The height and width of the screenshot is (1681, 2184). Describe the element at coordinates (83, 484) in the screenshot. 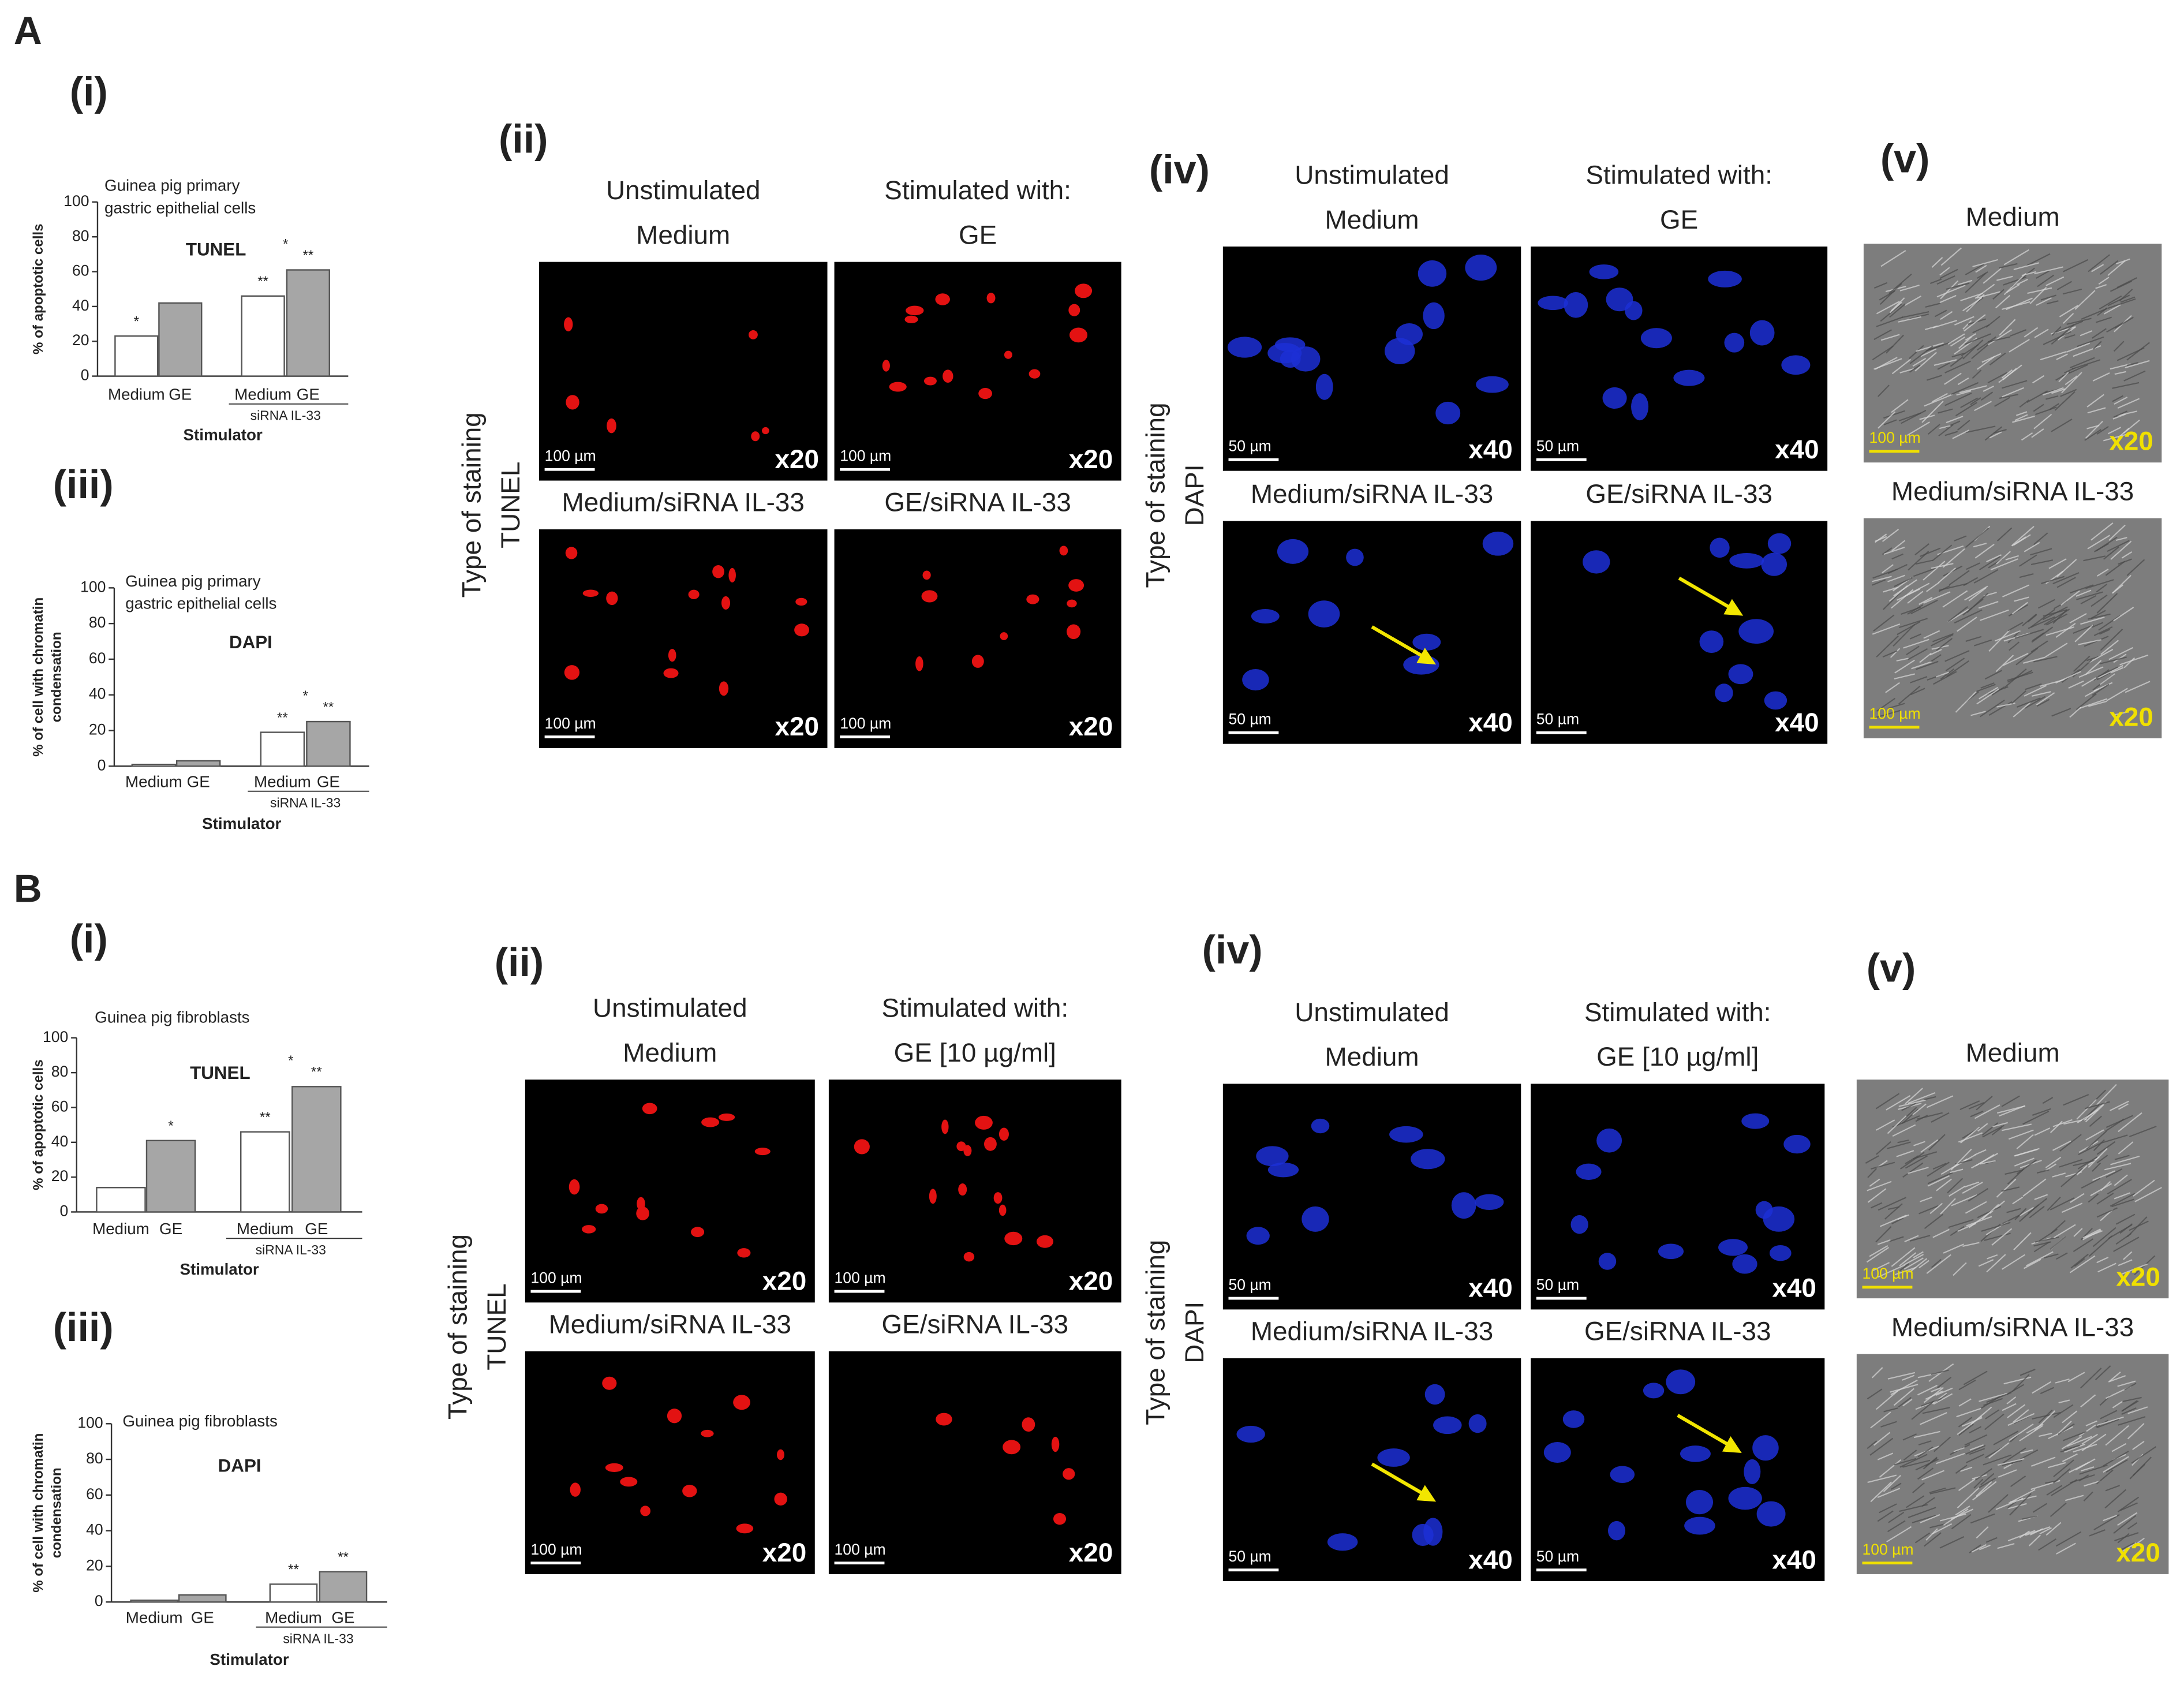

I see `subpanel-label: (iii)` at that location.